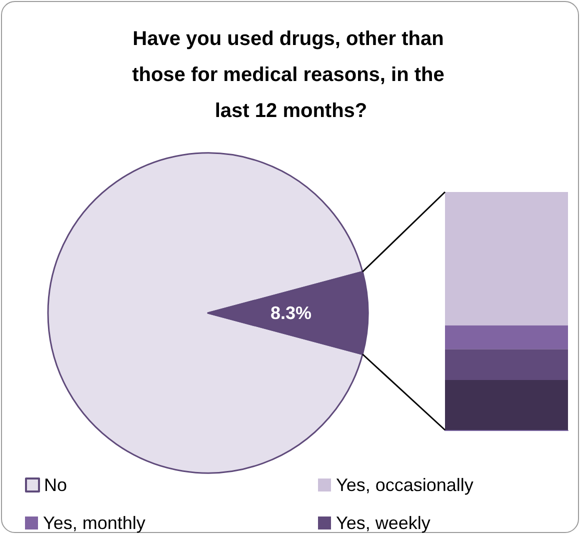 The height and width of the screenshot is (536, 582). Describe the element at coordinates (291, 313) in the screenshot. I see `data-label: 8.3%` at that location.